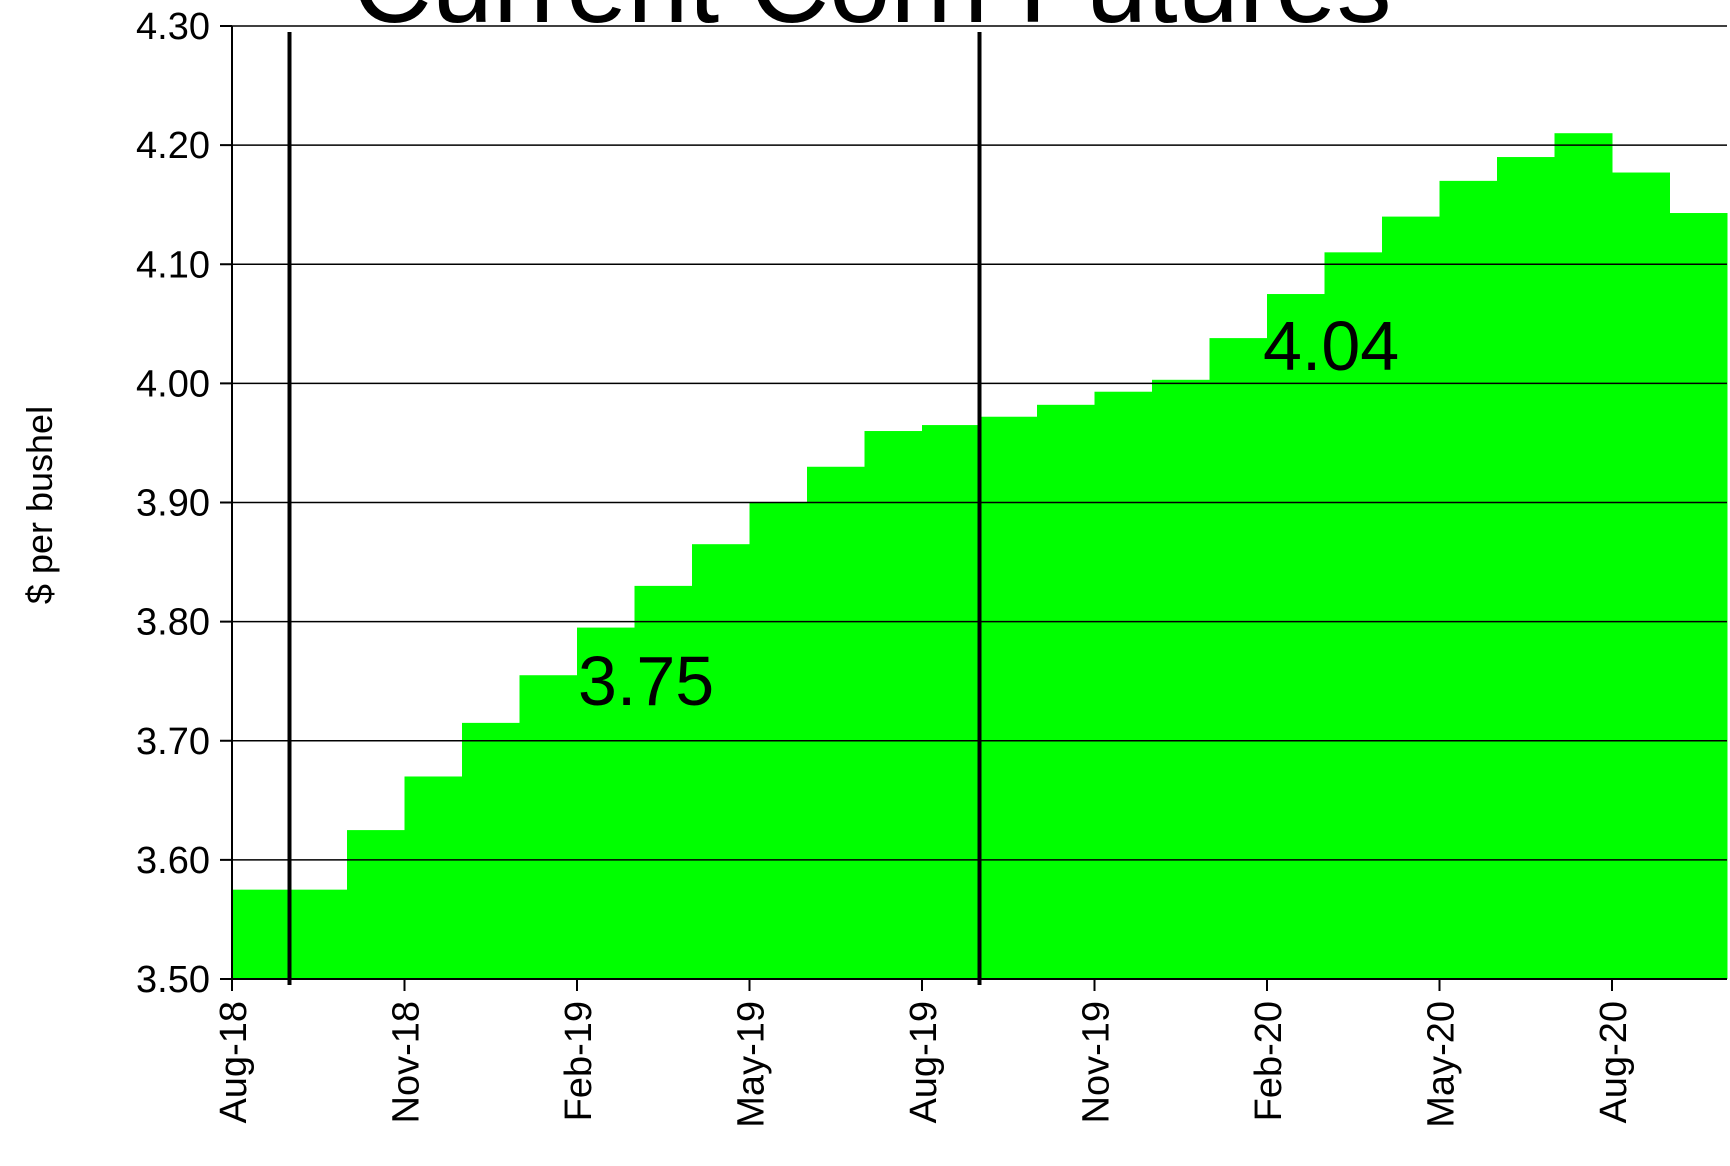 The image size is (1730, 1166). What do you see at coordinates (173, 504) in the screenshot?
I see `y-tick-label: 3.90` at bounding box center [173, 504].